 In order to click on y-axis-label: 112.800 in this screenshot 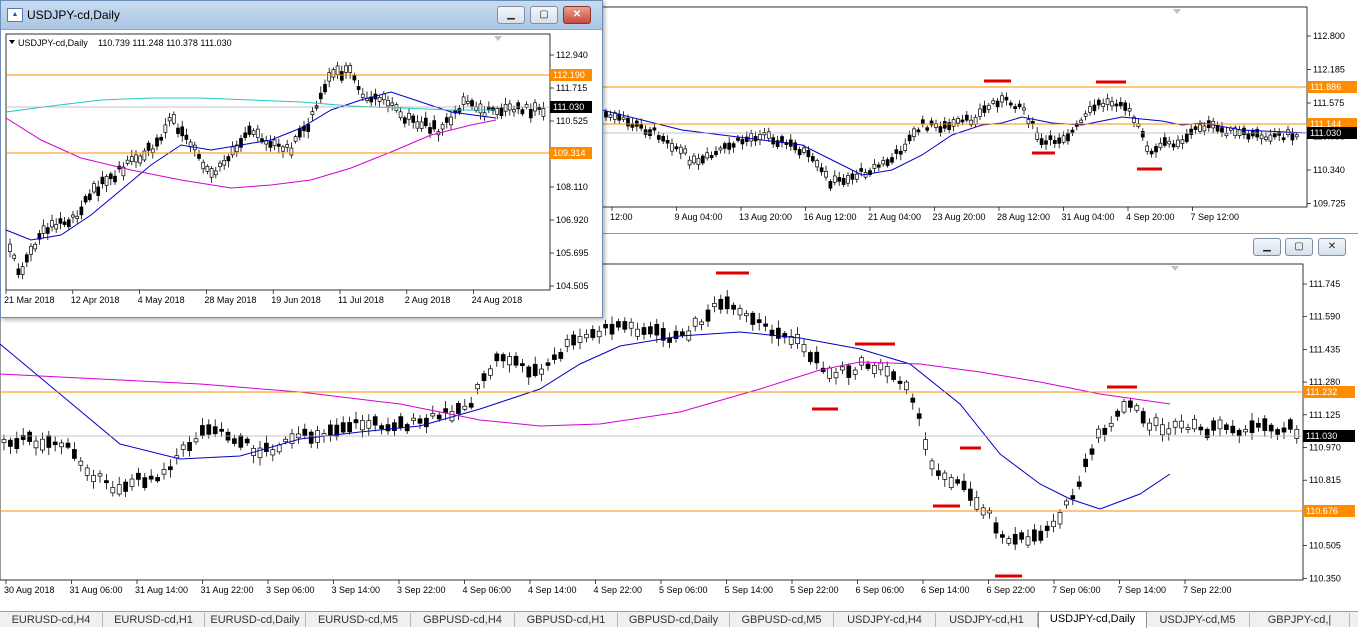, I will do `click(1329, 36)`.